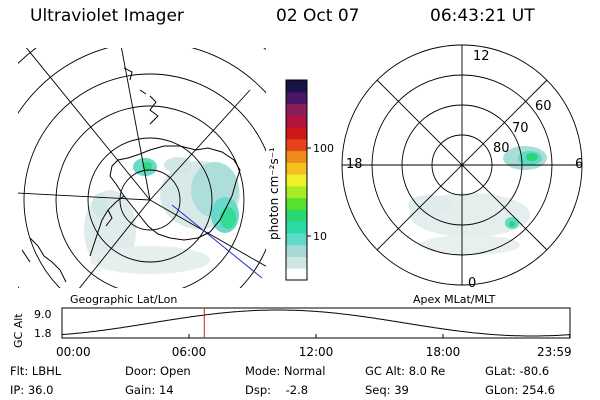 The width and height of the screenshot is (600, 400). What do you see at coordinates (44, 260) in the screenshot?
I see `south-america-coastline` at bounding box center [44, 260].